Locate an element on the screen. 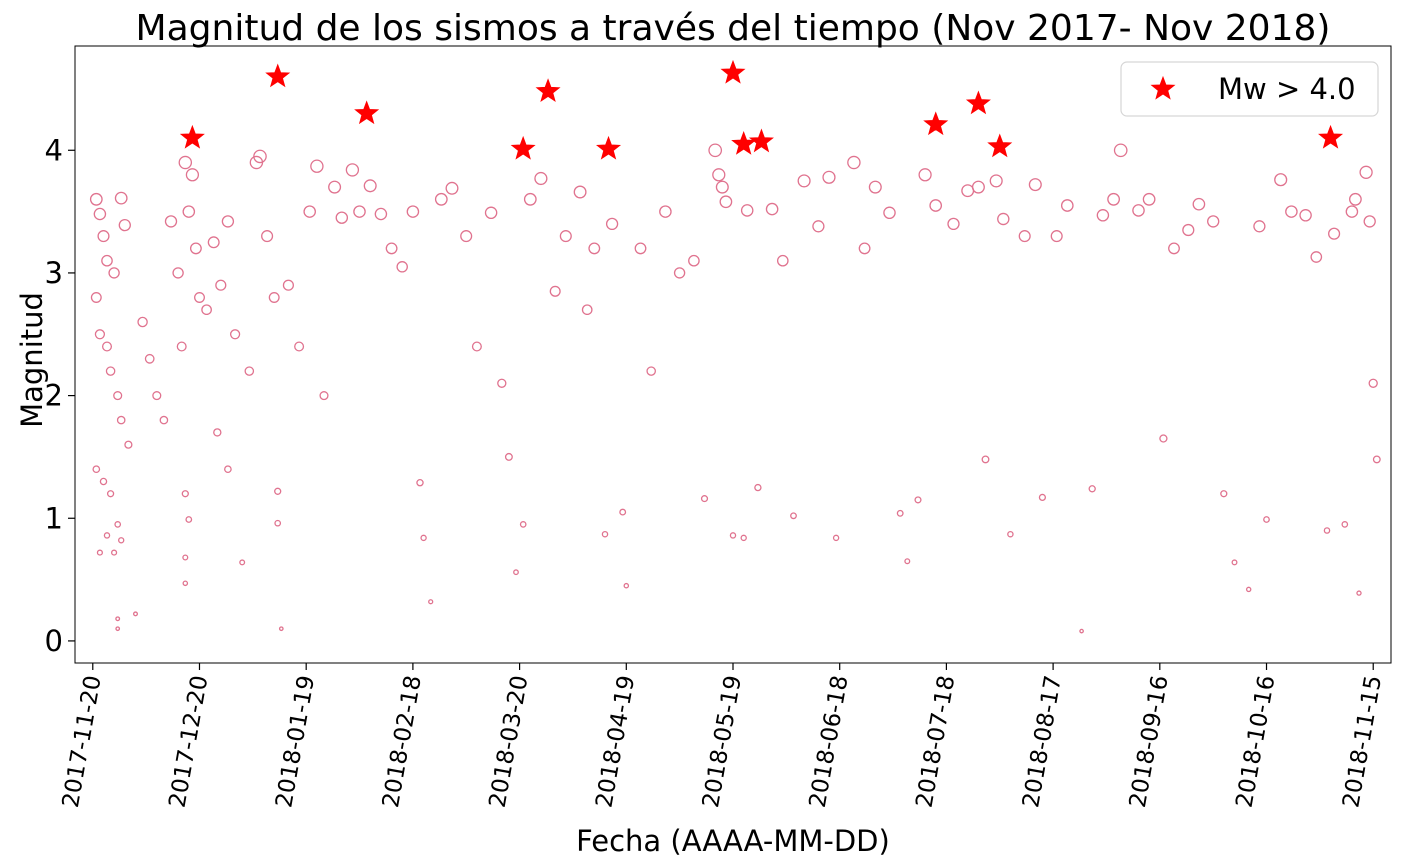  y-axis: 0 1 2 3 4 is located at coordinates (60, 395).